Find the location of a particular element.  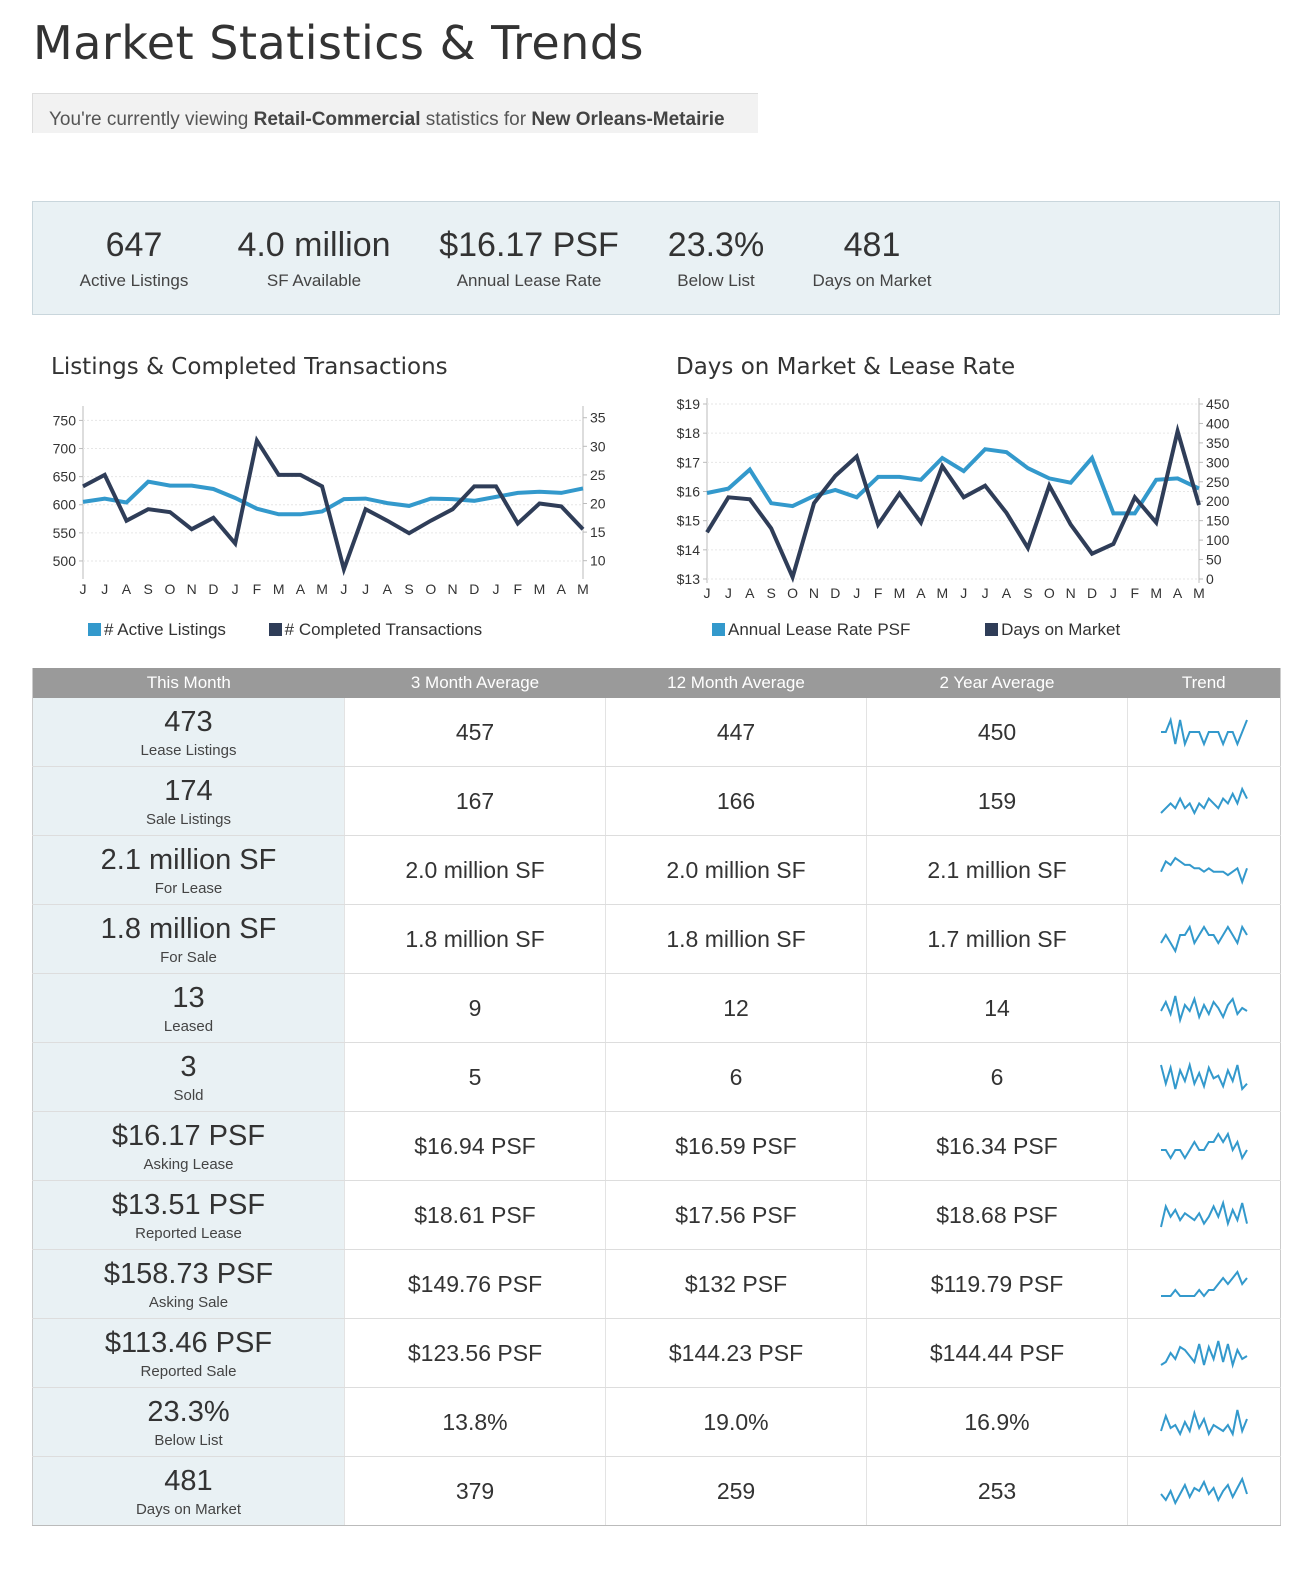

metric-label: Leased is located at coordinates (188, 1026).